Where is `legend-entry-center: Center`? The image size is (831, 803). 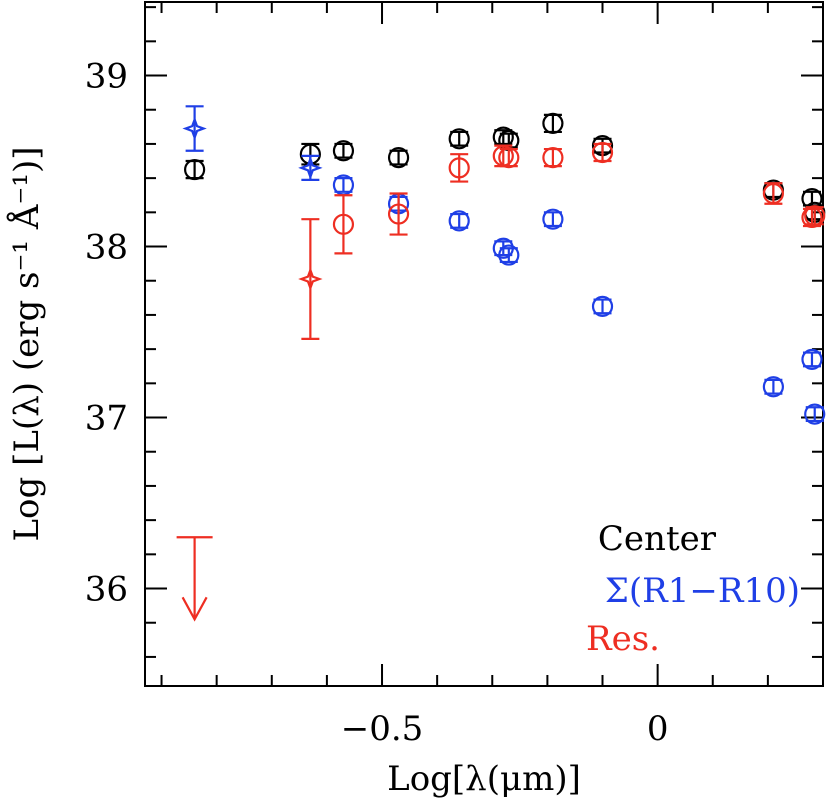
legend-entry-center: Center is located at coordinates (657, 539).